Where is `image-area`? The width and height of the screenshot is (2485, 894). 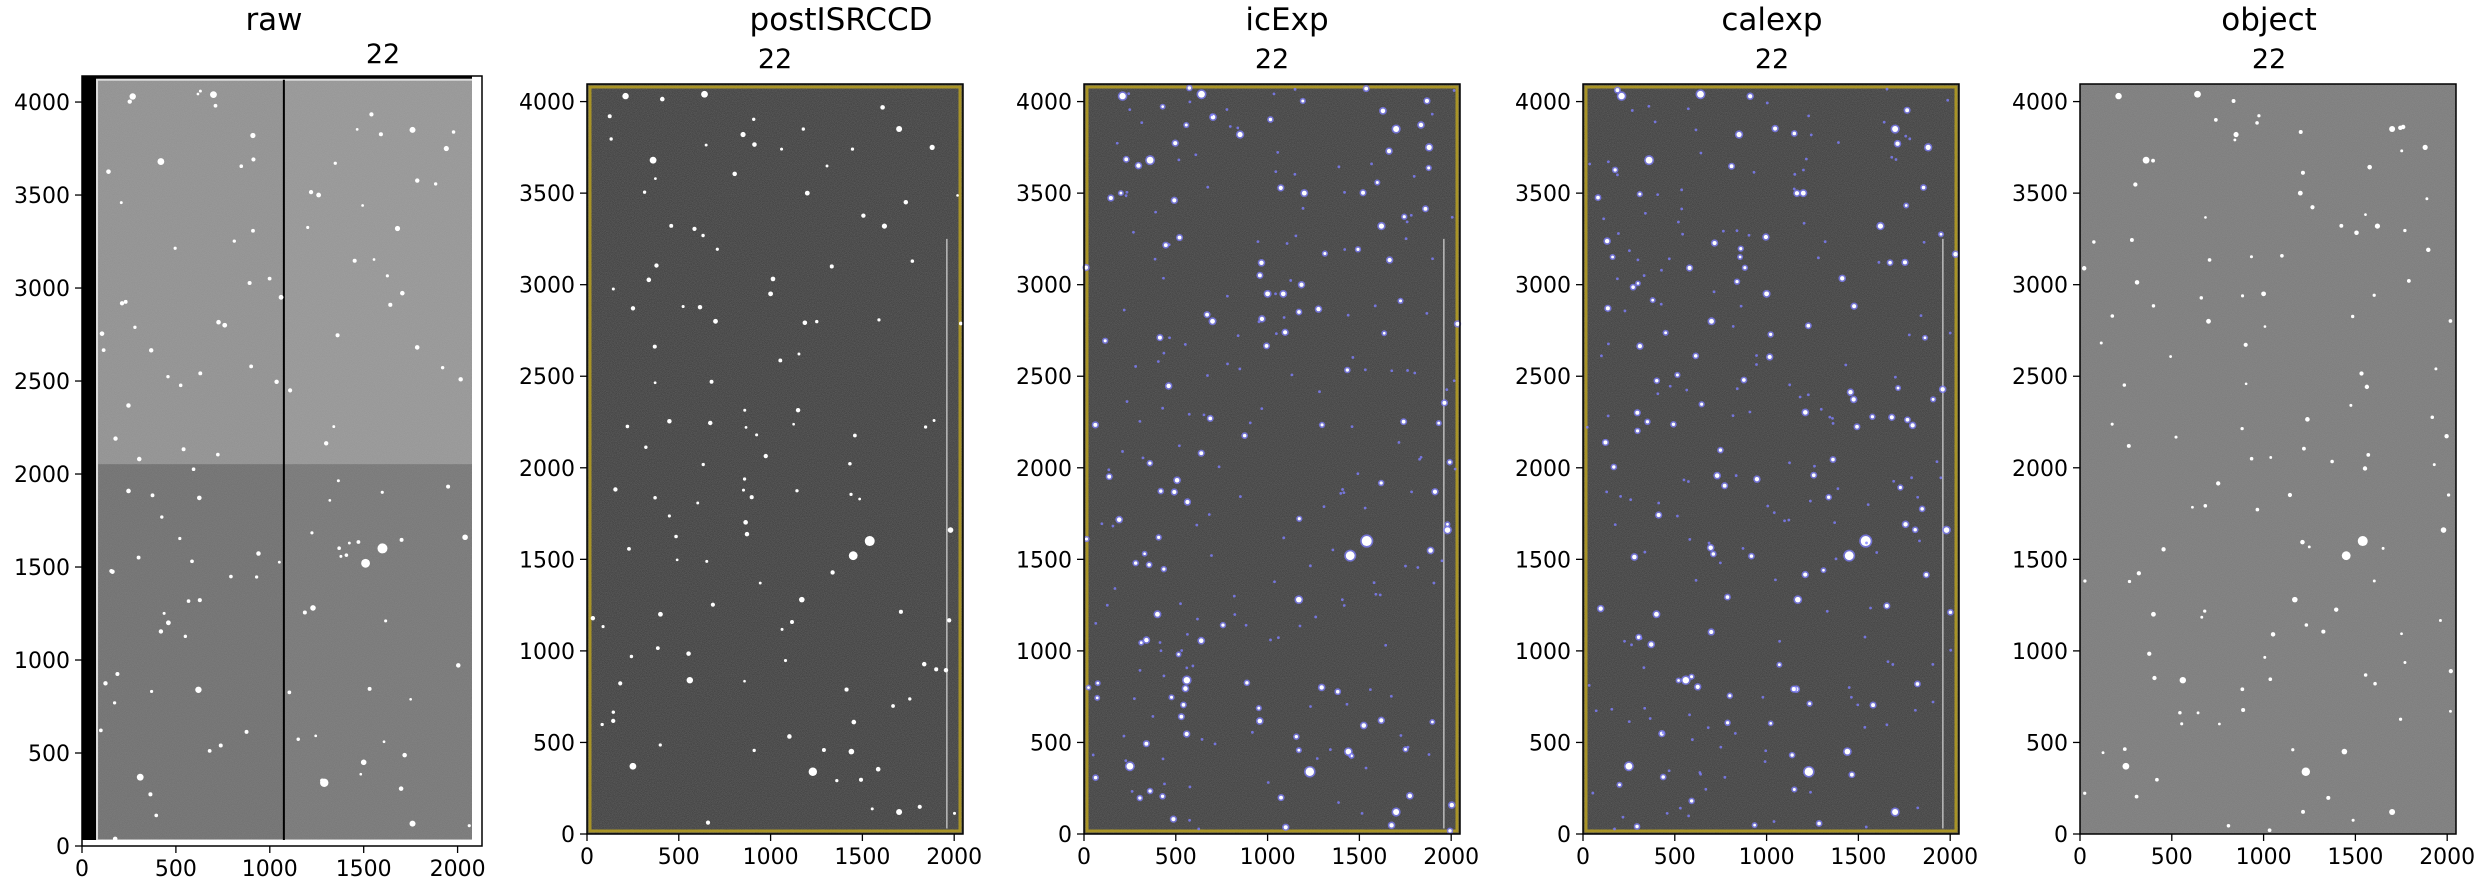 image-area is located at coordinates (1272, 459).